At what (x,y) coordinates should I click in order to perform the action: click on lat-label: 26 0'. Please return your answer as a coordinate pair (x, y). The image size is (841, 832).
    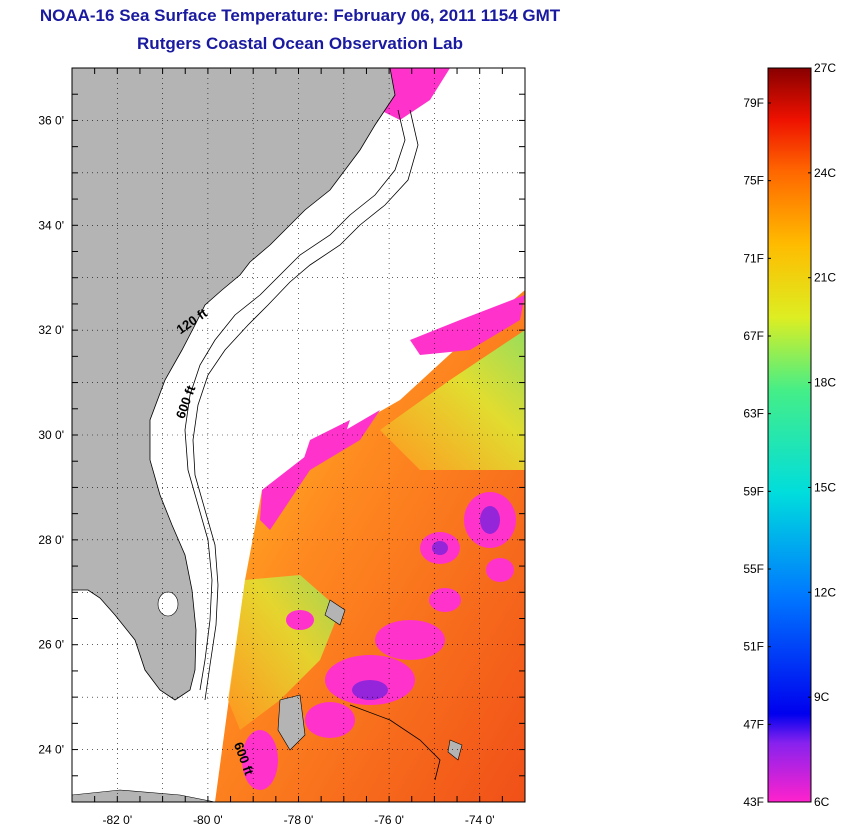
    Looking at the image, I should click on (51, 645).